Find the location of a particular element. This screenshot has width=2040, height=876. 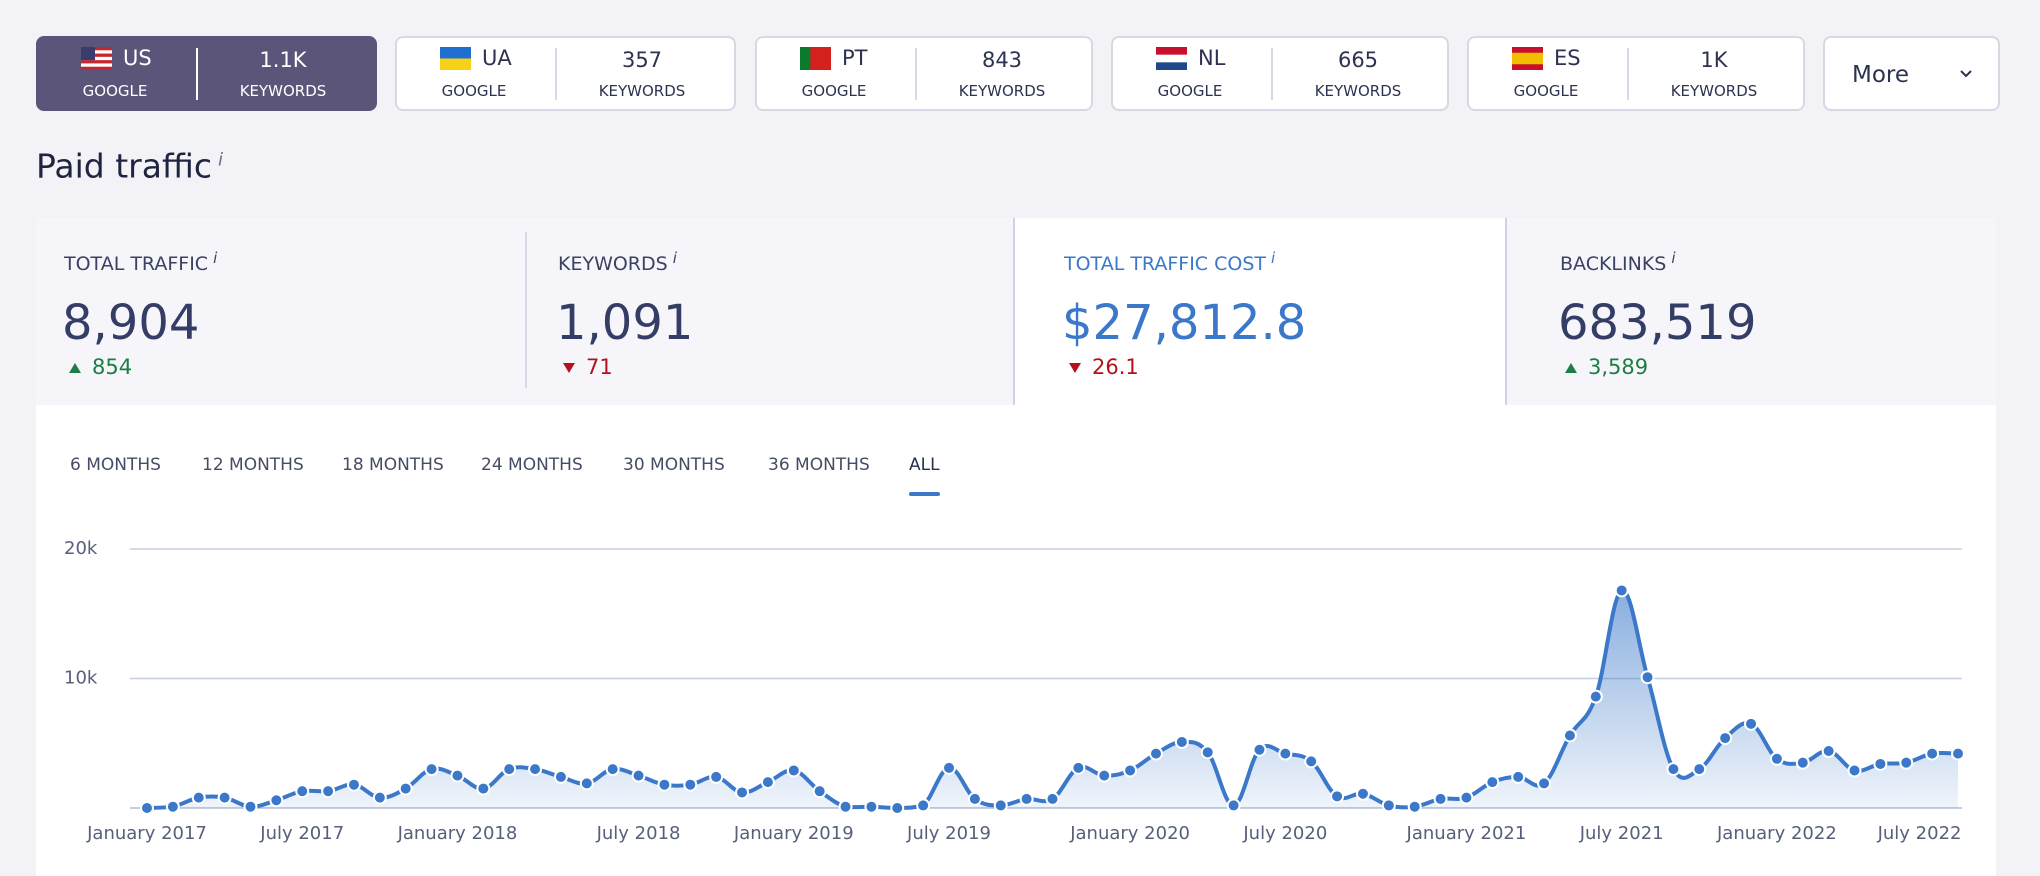

metric-value: 683,519 is located at coordinates (1657, 323).